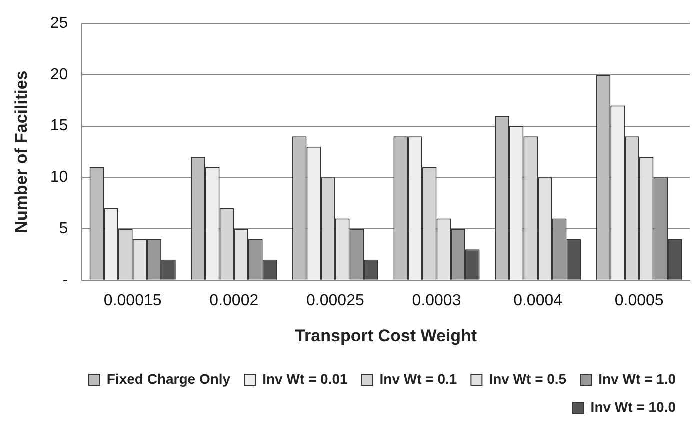 This screenshot has width=692, height=435. Describe the element at coordinates (637, 378) in the screenshot. I see `legend-label: Inv Wt = 1.0` at that location.